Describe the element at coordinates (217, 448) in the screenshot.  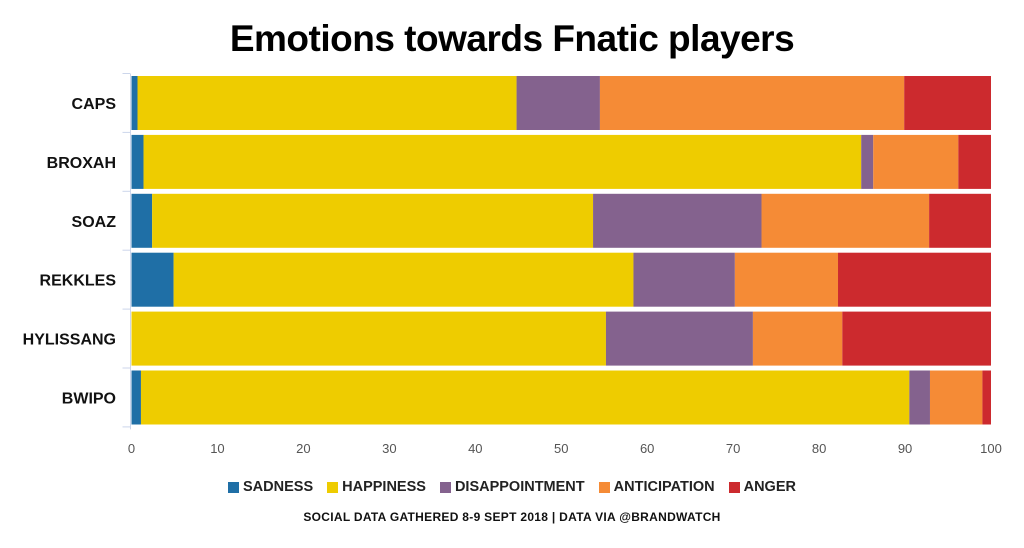
I see `x-tick-label: 10` at that location.